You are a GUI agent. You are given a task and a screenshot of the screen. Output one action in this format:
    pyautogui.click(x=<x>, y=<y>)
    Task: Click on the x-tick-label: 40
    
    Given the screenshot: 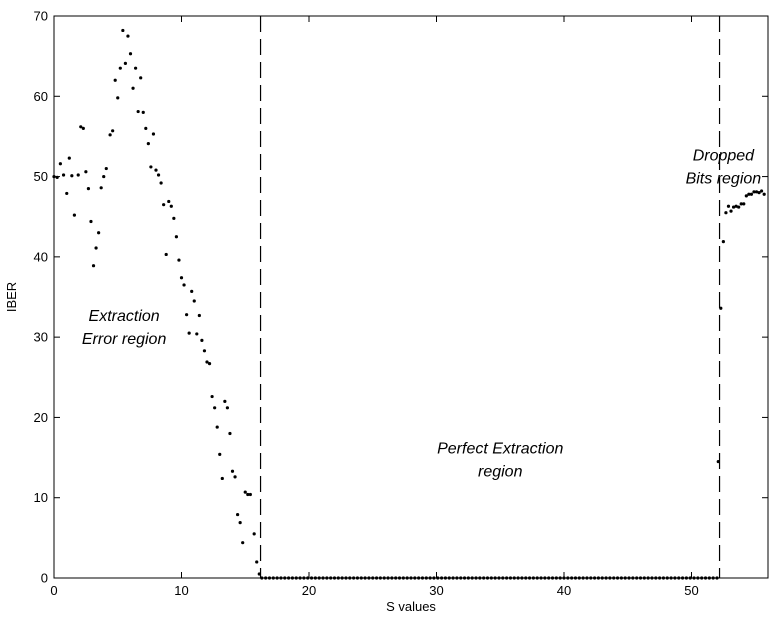 What is the action you would take?
    pyautogui.click(x=564, y=590)
    